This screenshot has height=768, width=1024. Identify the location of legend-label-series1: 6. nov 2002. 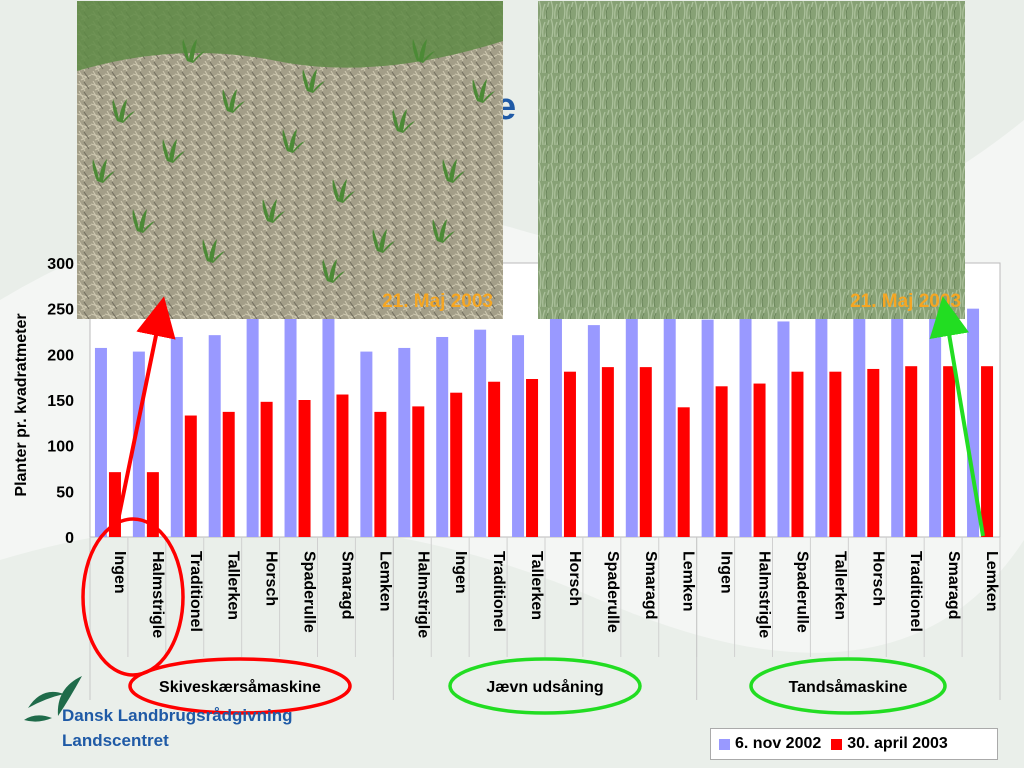
(778, 743).